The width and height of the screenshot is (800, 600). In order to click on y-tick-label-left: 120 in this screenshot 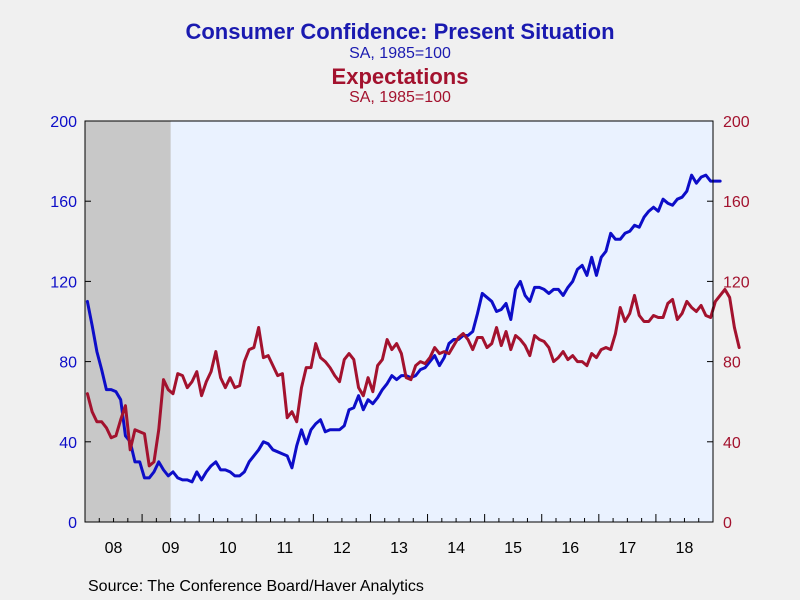, I will do `click(63, 282)`.